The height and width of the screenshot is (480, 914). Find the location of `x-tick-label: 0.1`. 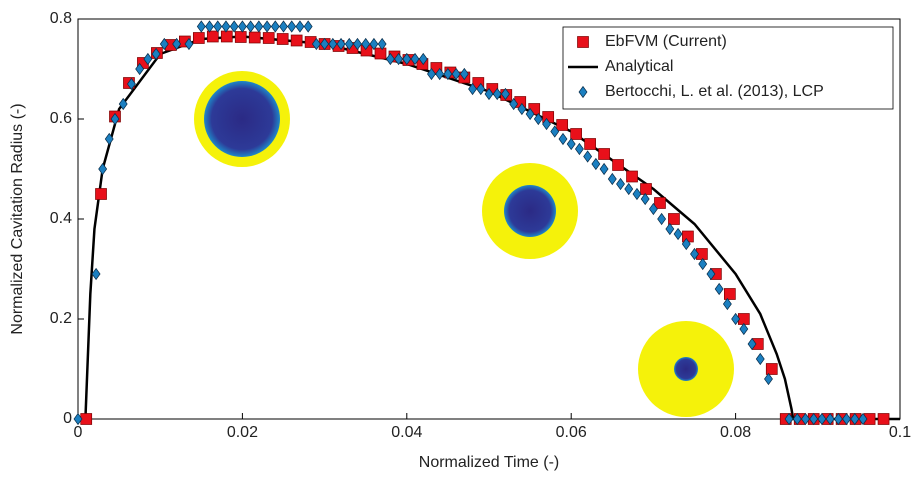

x-tick-label: 0.1 is located at coordinates (900, 432).